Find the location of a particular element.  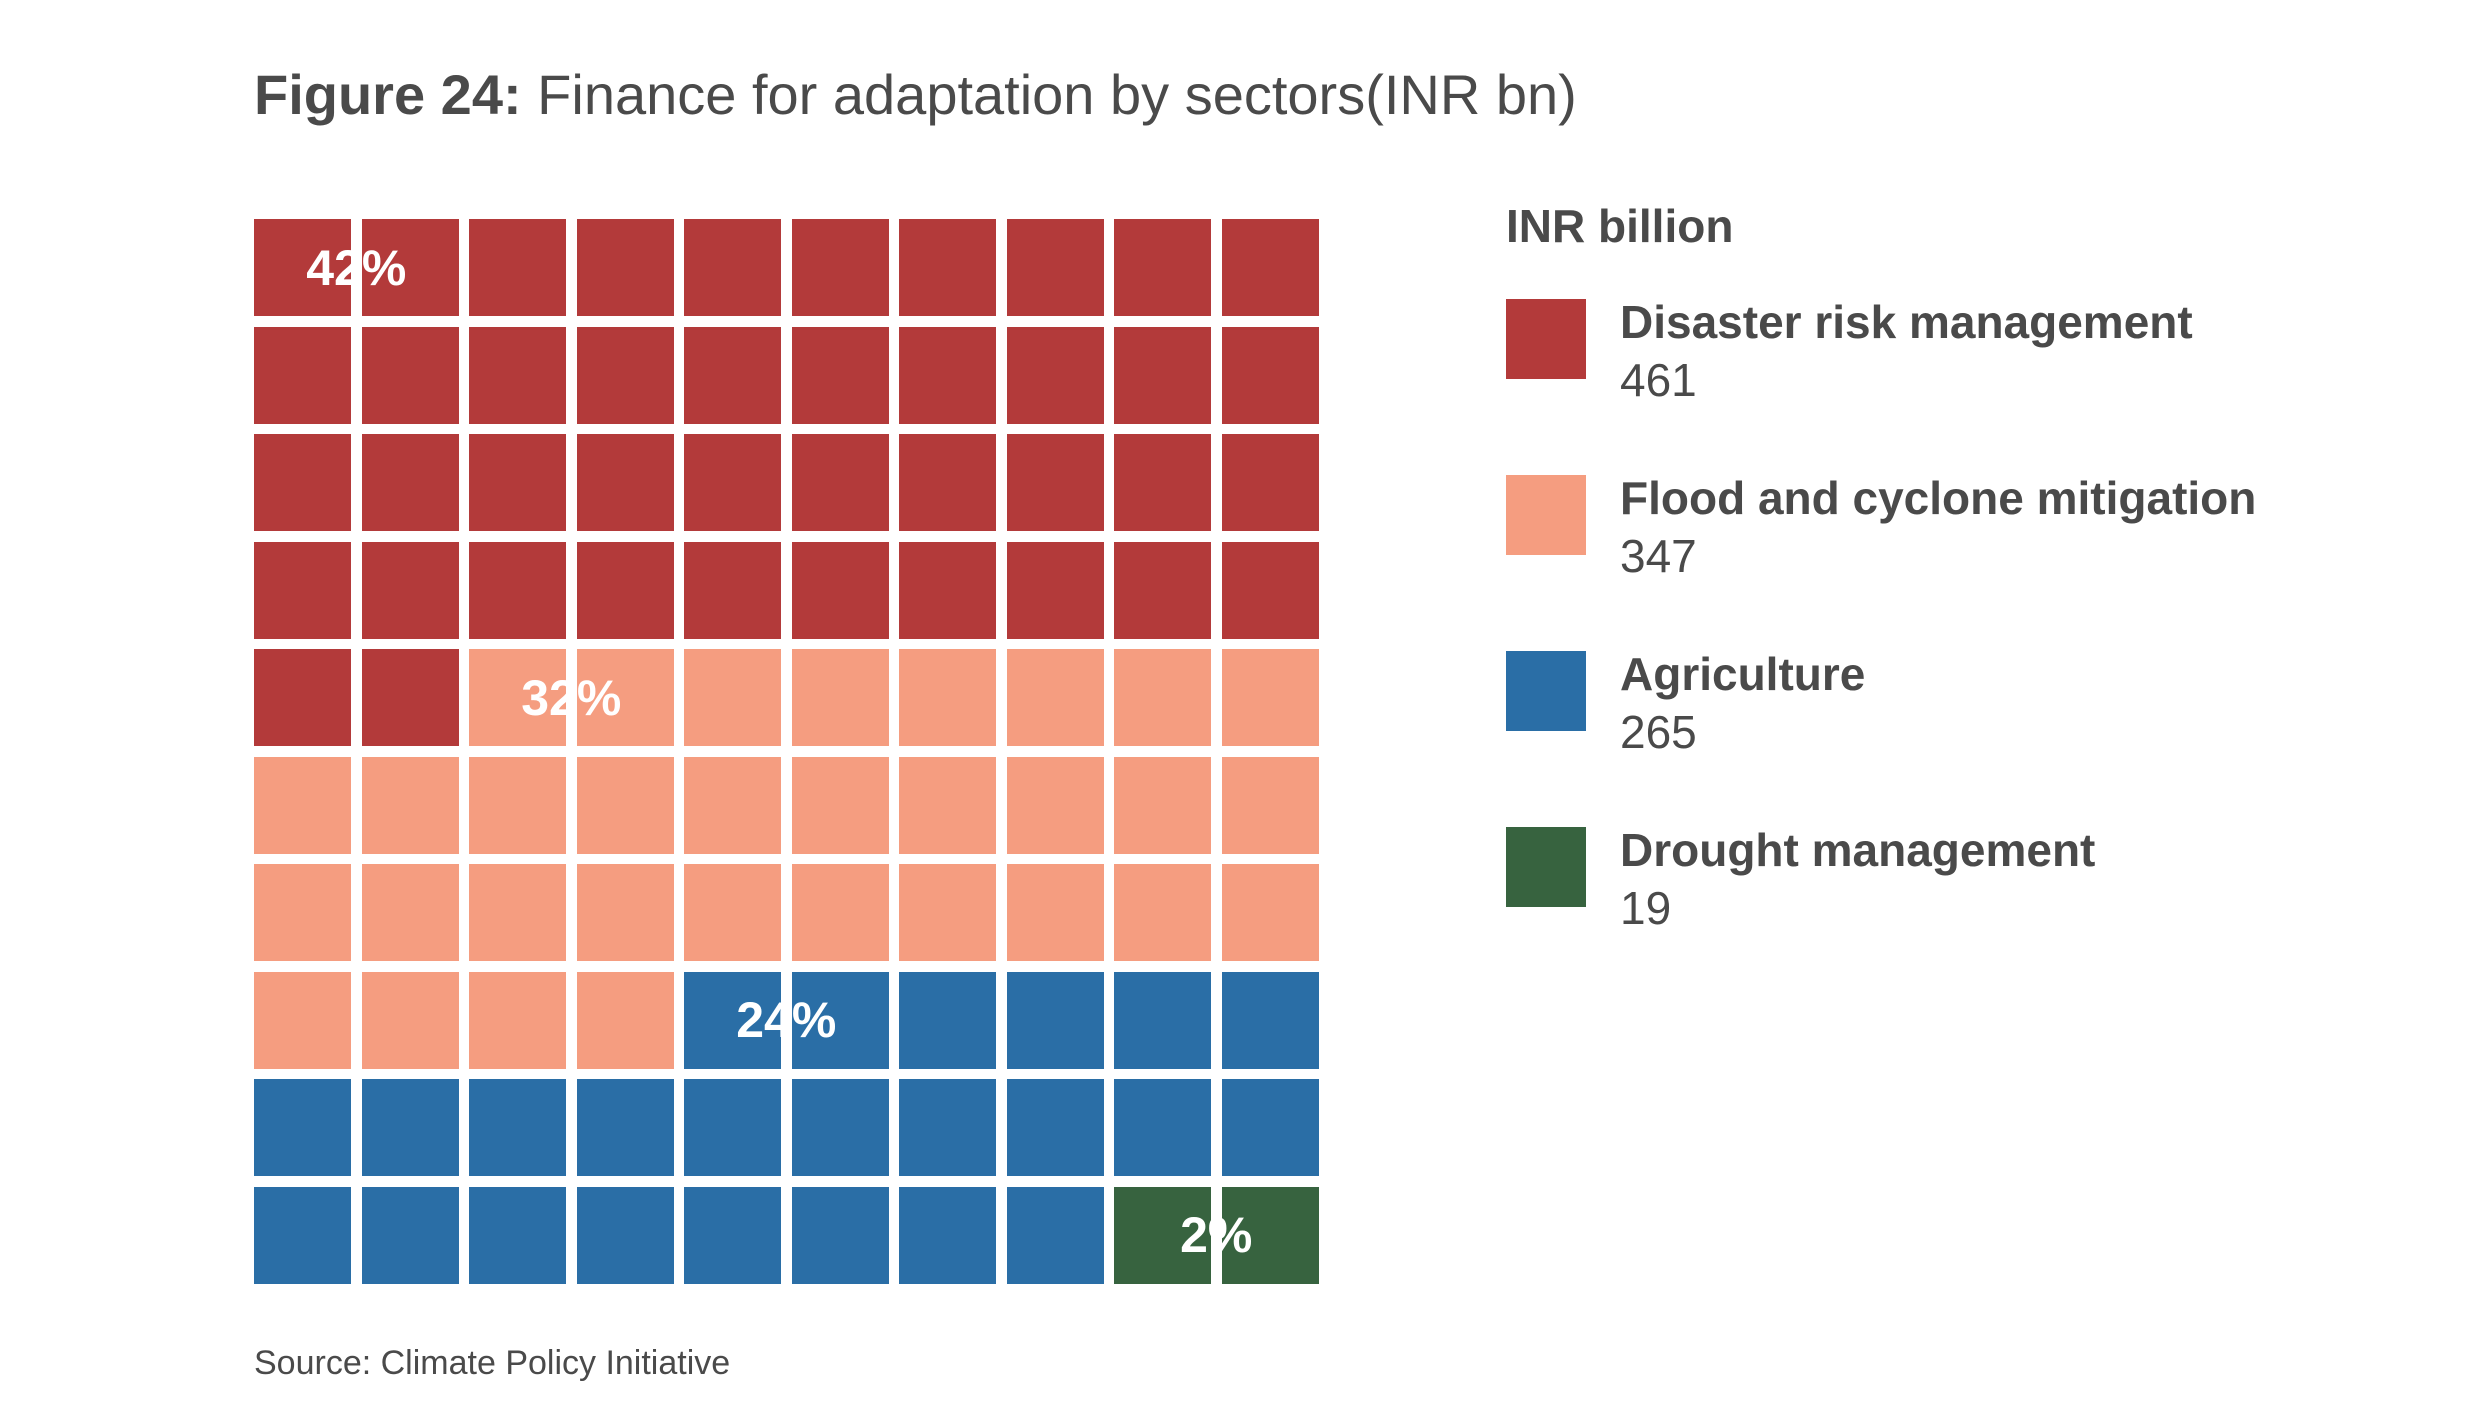

percent-label: 2% is located at coordinates (1216, 1235).